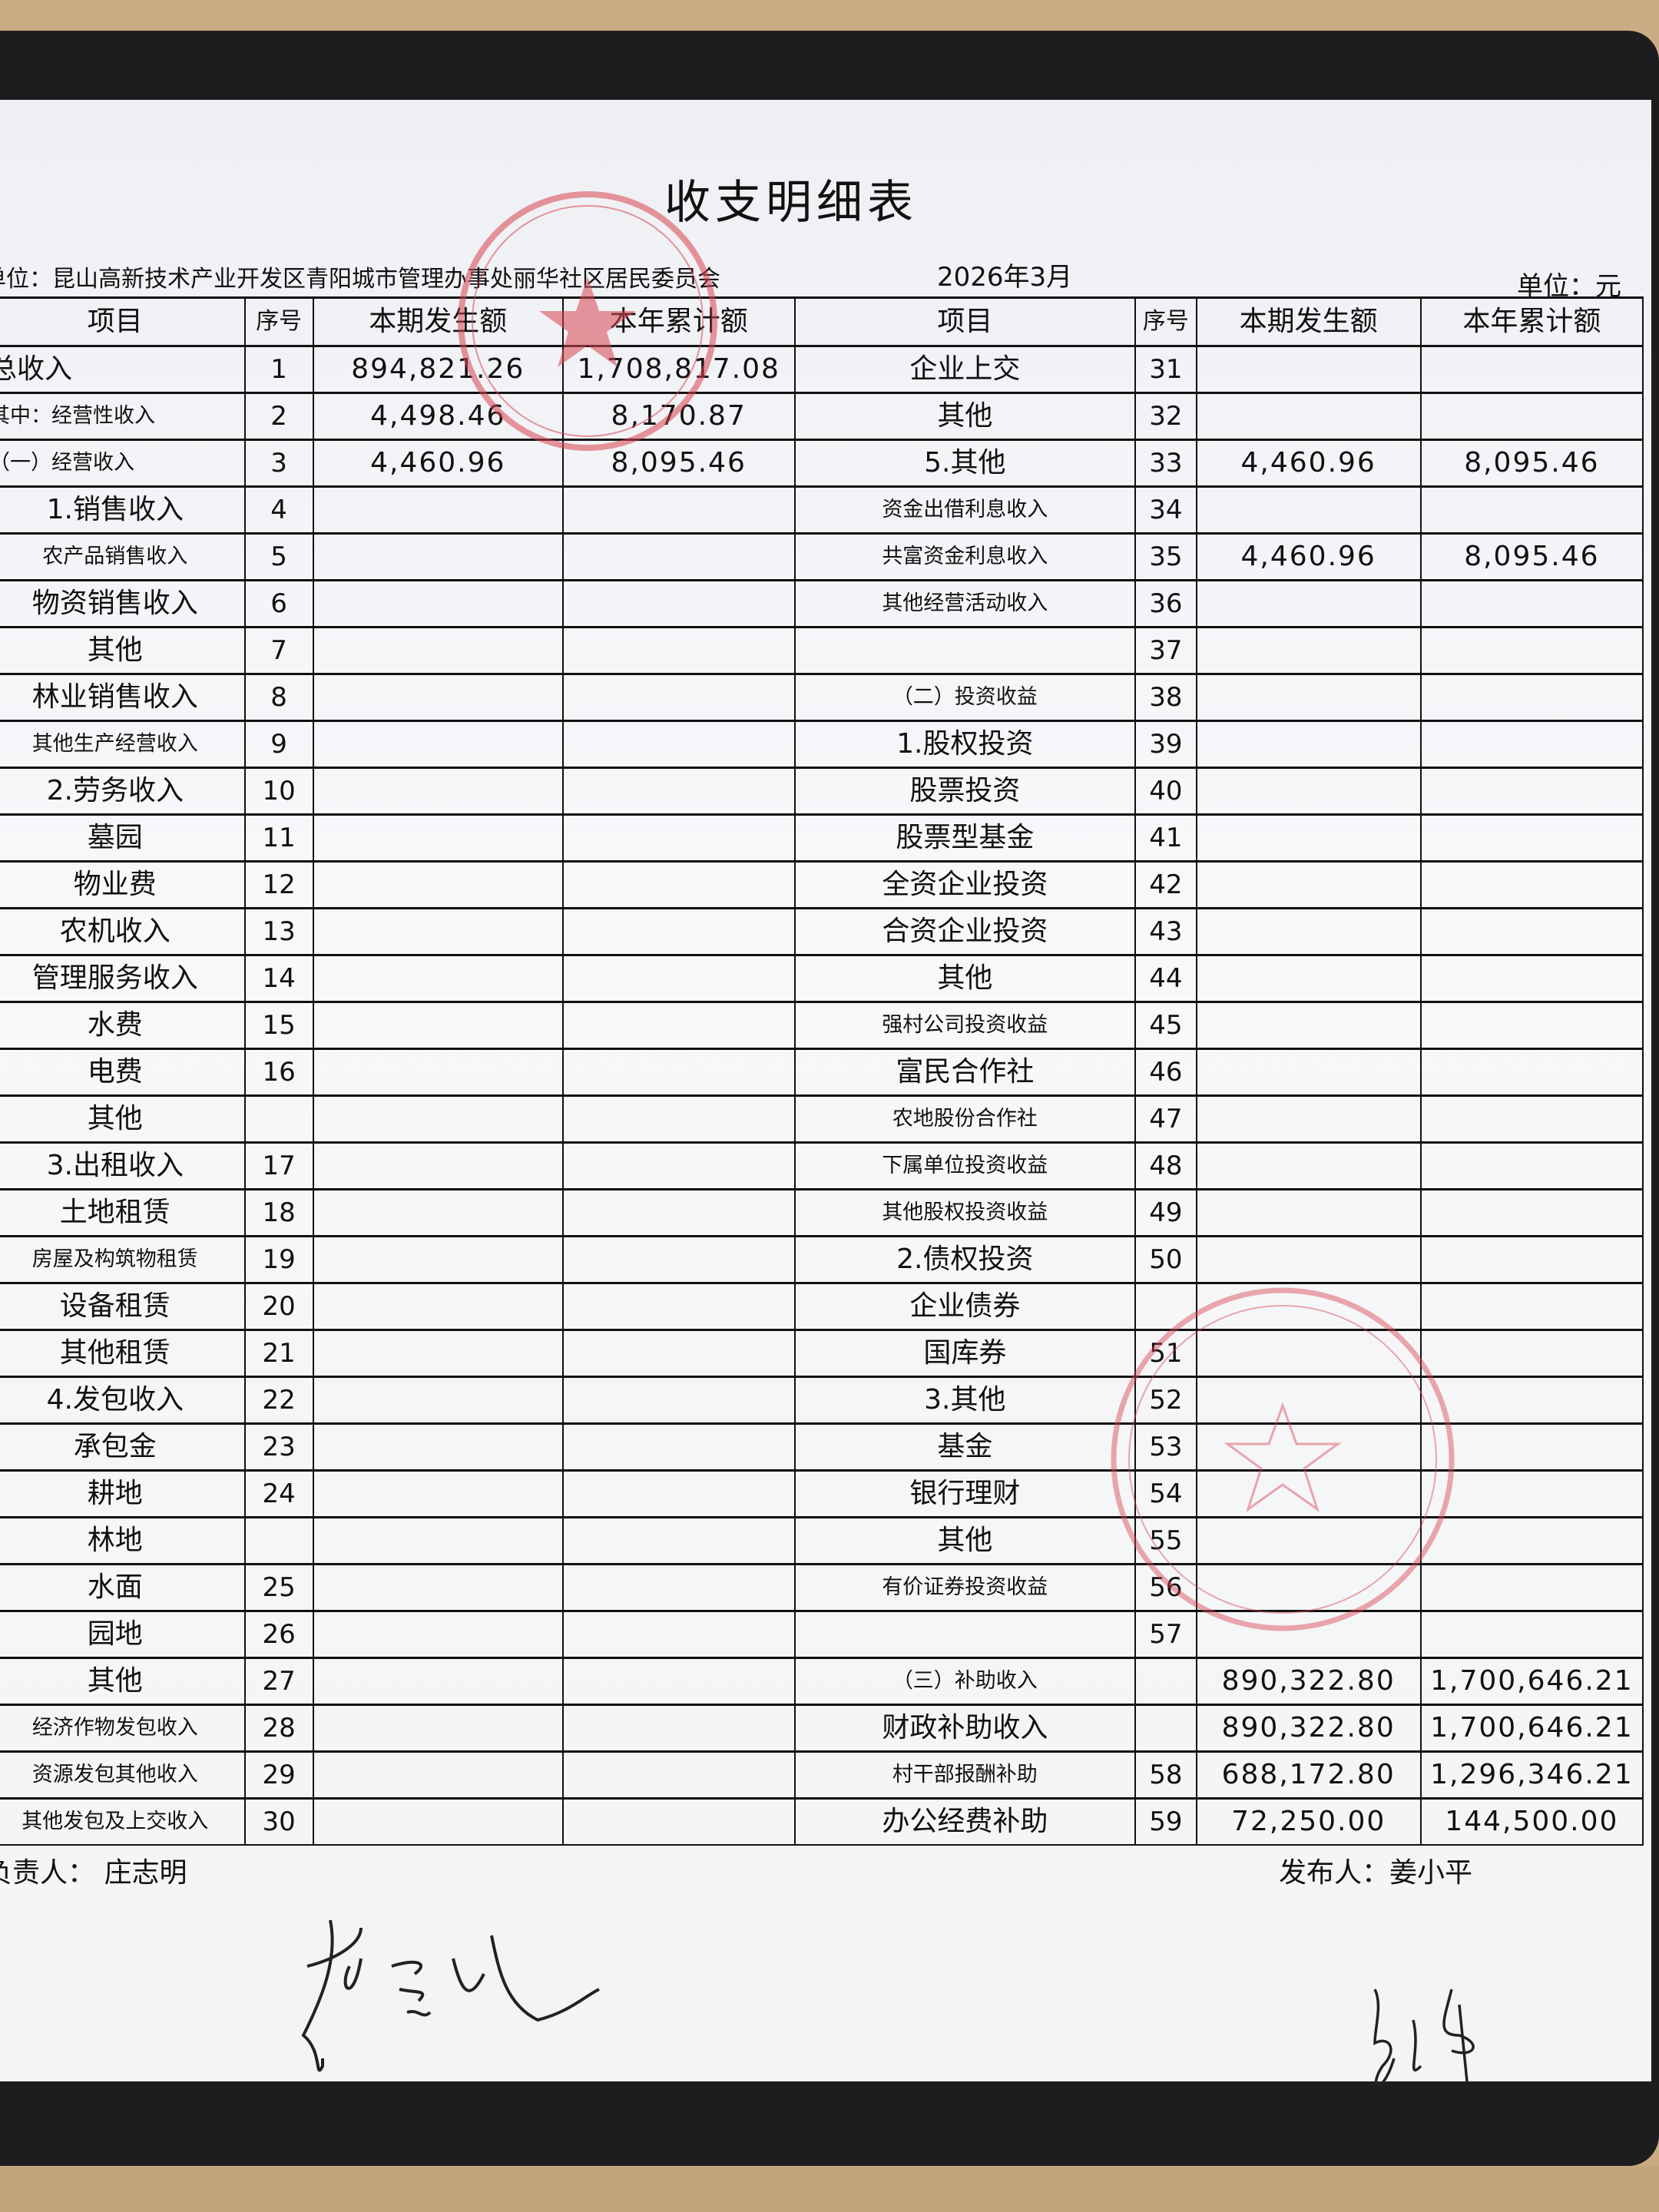  What do you see at coordinates (679, 370) in the screenshot?
I see `left-cumulative-amount: 1,708,817.08` at bounding box center [679, 370].